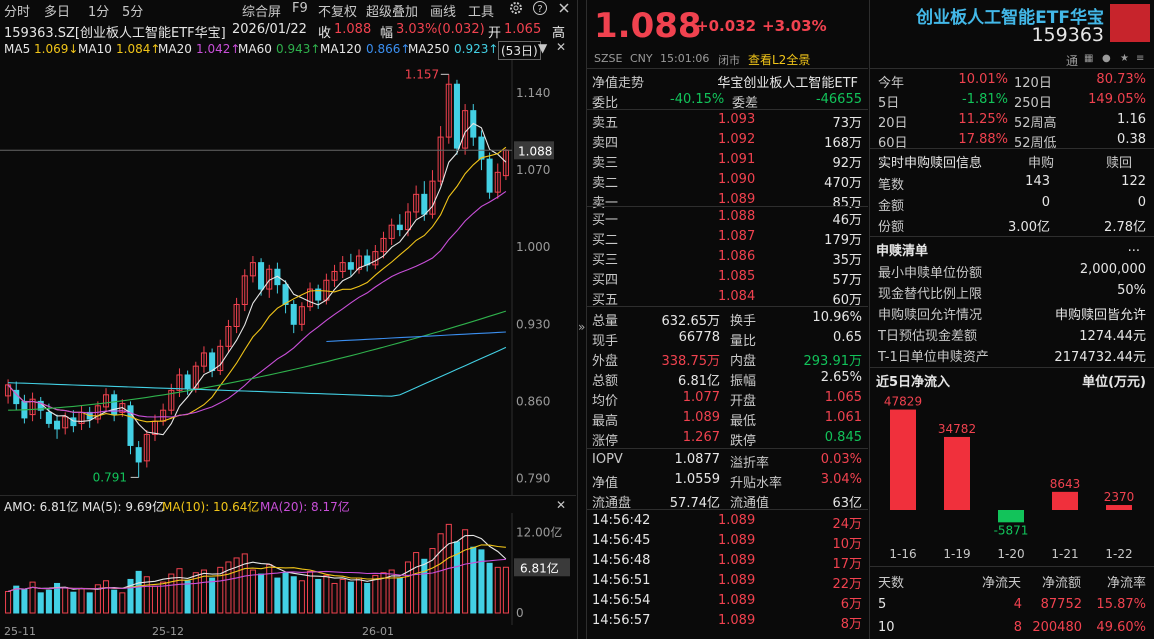 The width and height of the screenshot is (1154, 639). I want to click on inflow-bar, so click(1011, 516).